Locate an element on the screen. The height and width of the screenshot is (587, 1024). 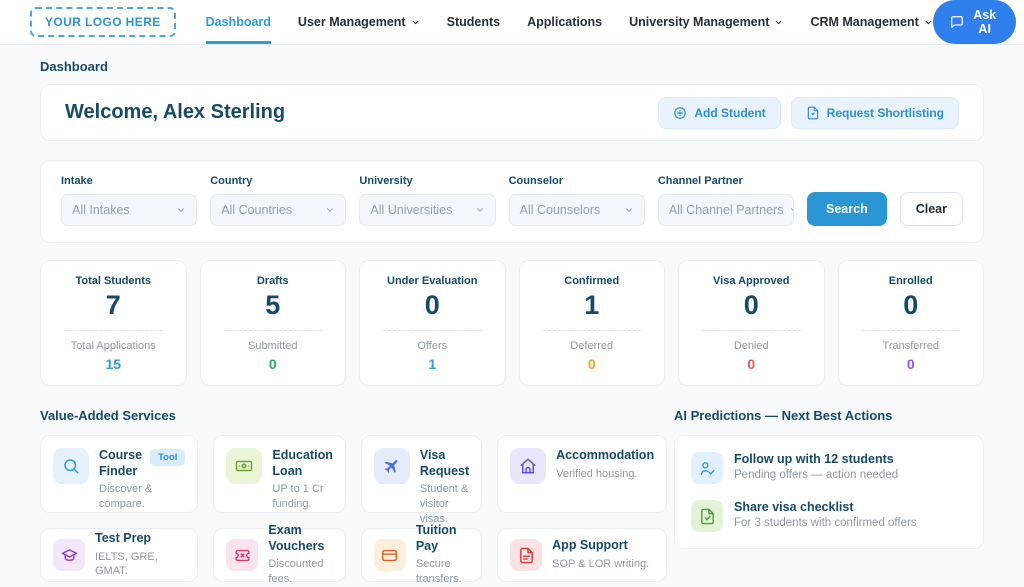
channel-partner-select: All Channel Partners is located at coordinates (726, 210).